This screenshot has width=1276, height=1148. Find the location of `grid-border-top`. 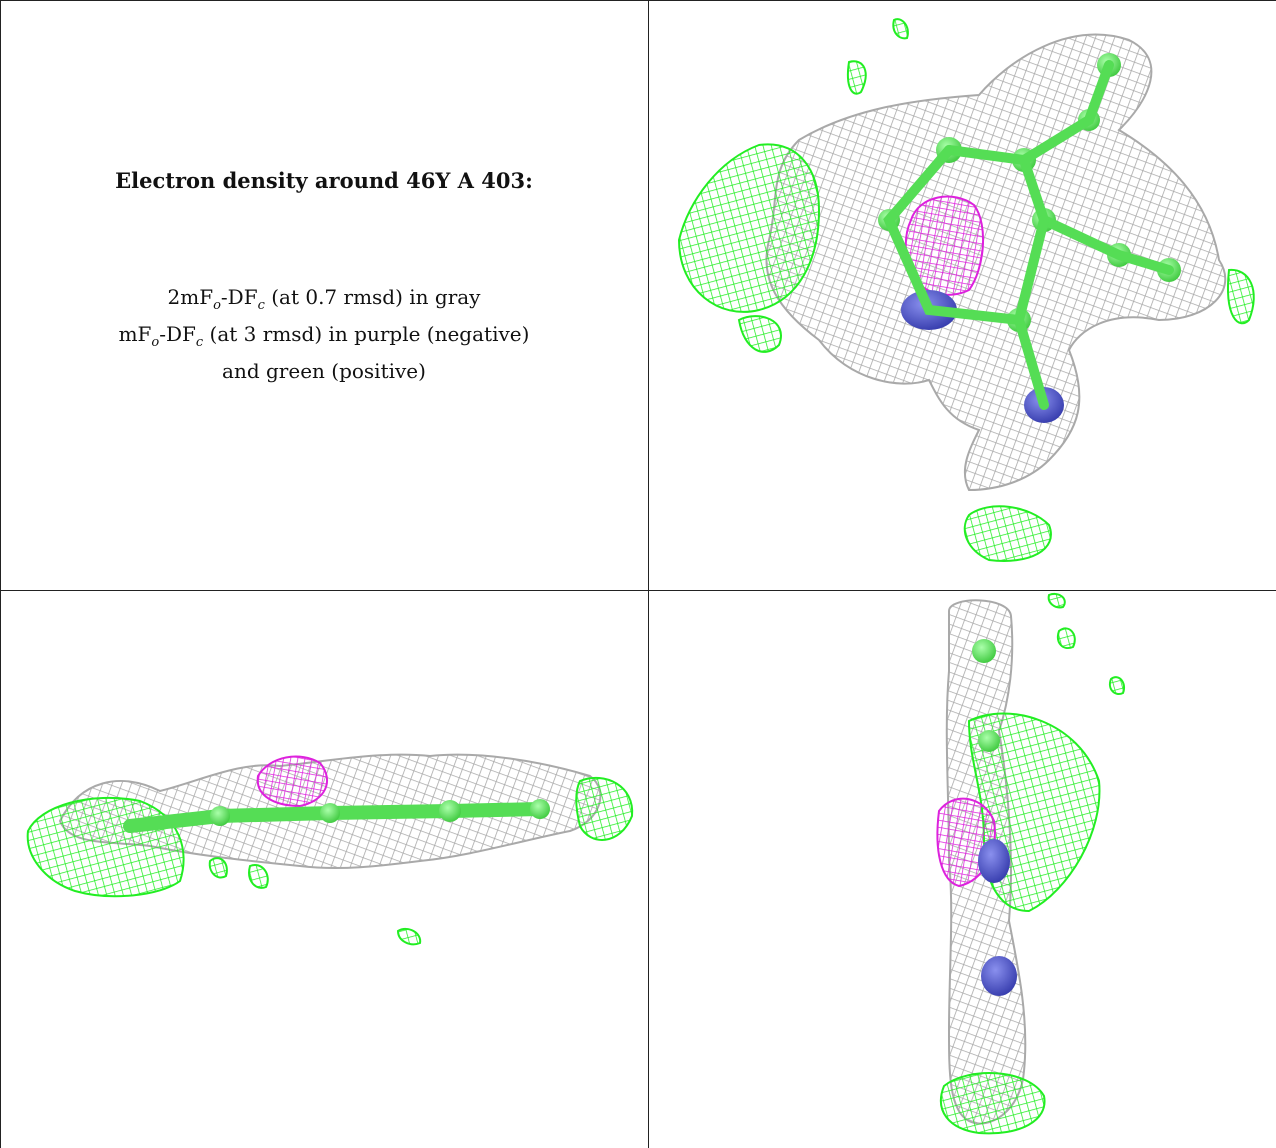

grid-border-top is located at coordinates (638, 0).